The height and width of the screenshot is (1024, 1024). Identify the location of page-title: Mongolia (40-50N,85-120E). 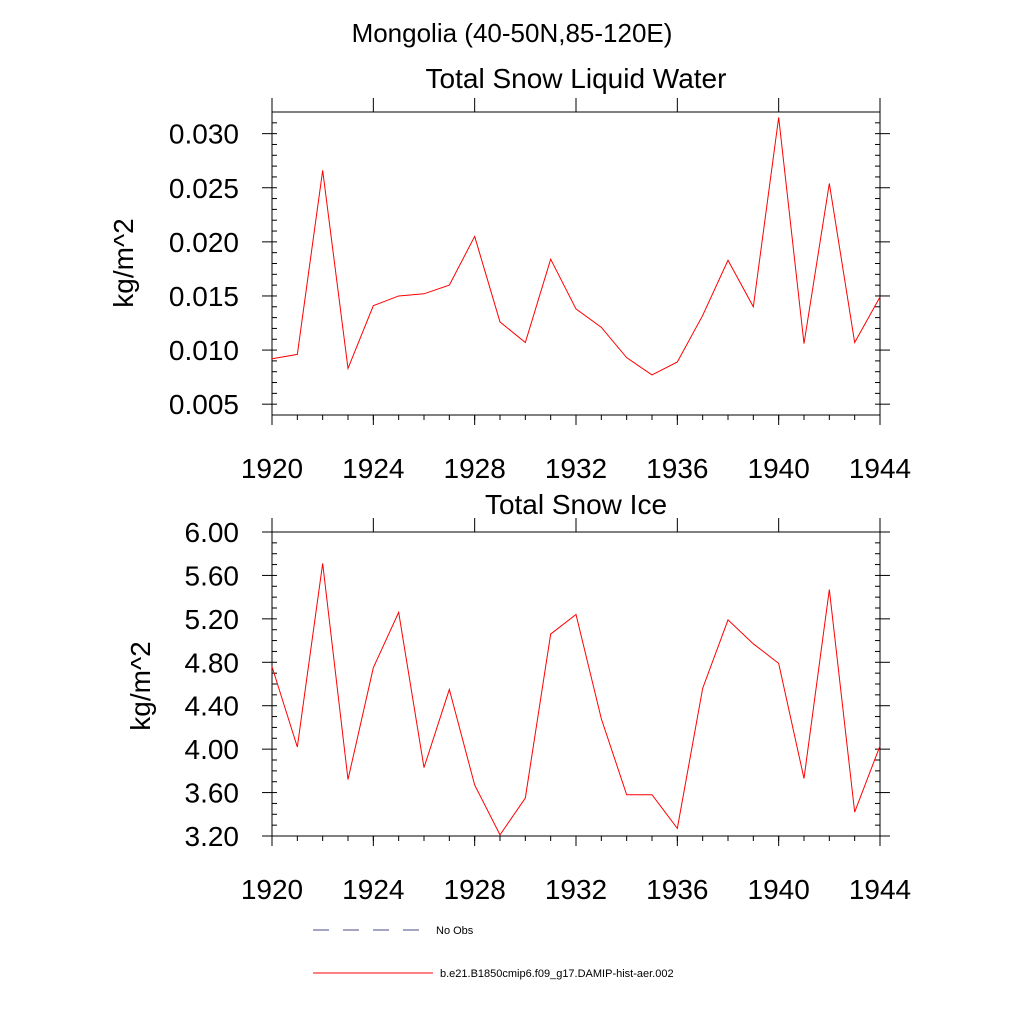
(512, 33).